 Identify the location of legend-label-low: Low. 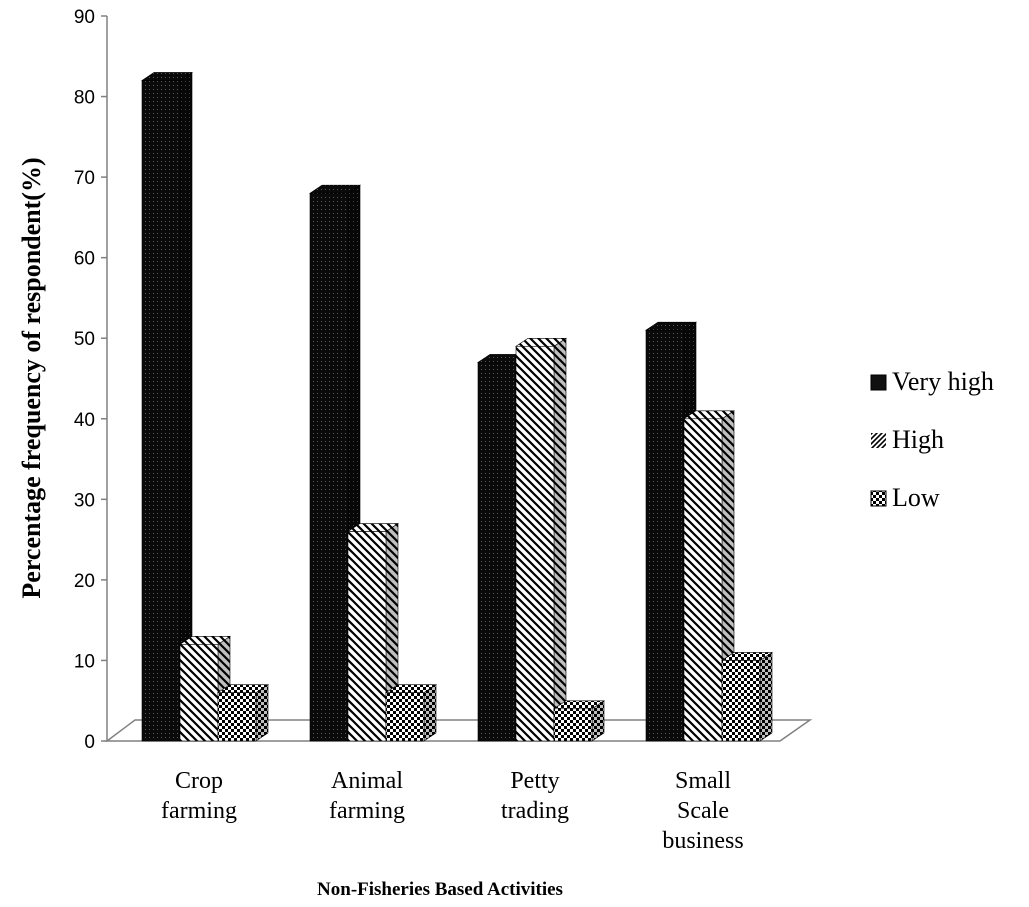
(916, 497).